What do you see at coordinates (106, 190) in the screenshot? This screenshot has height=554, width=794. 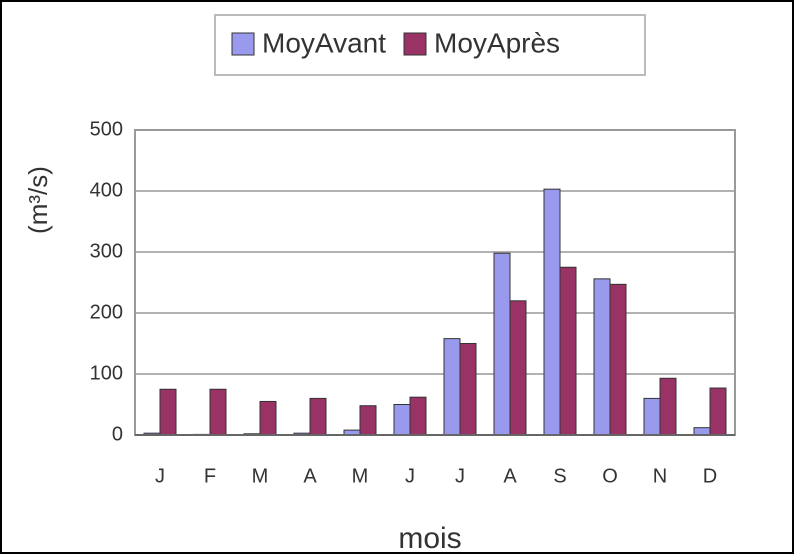 I see `y-tick-label: 400` at bounding box center [106, 190].